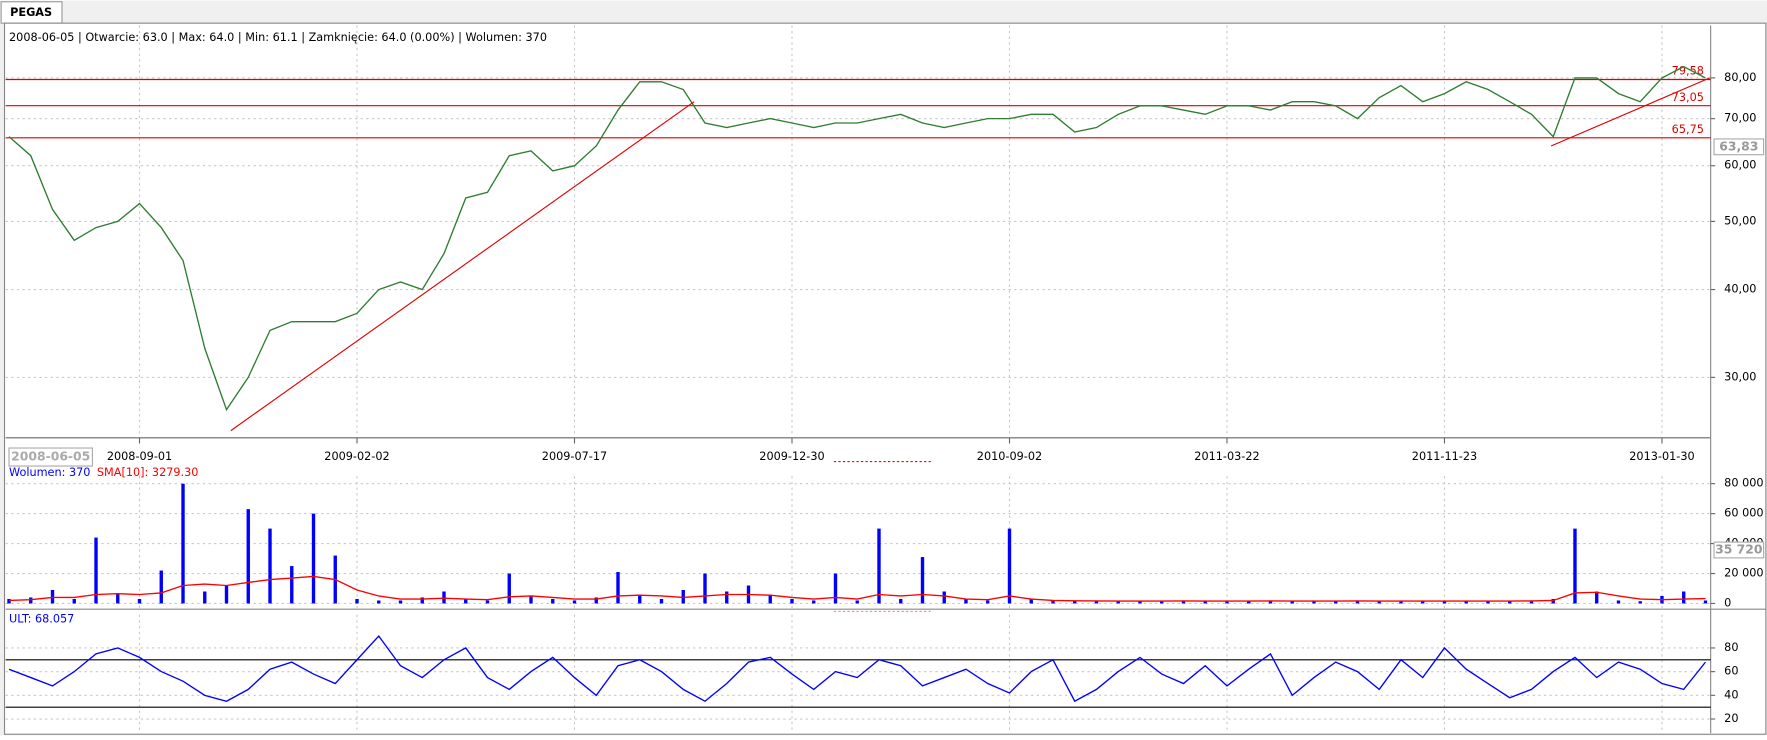 This screenshot has width=1767, height=740. I want to click on y-tick-label: 20 000, so click(1743, 573).